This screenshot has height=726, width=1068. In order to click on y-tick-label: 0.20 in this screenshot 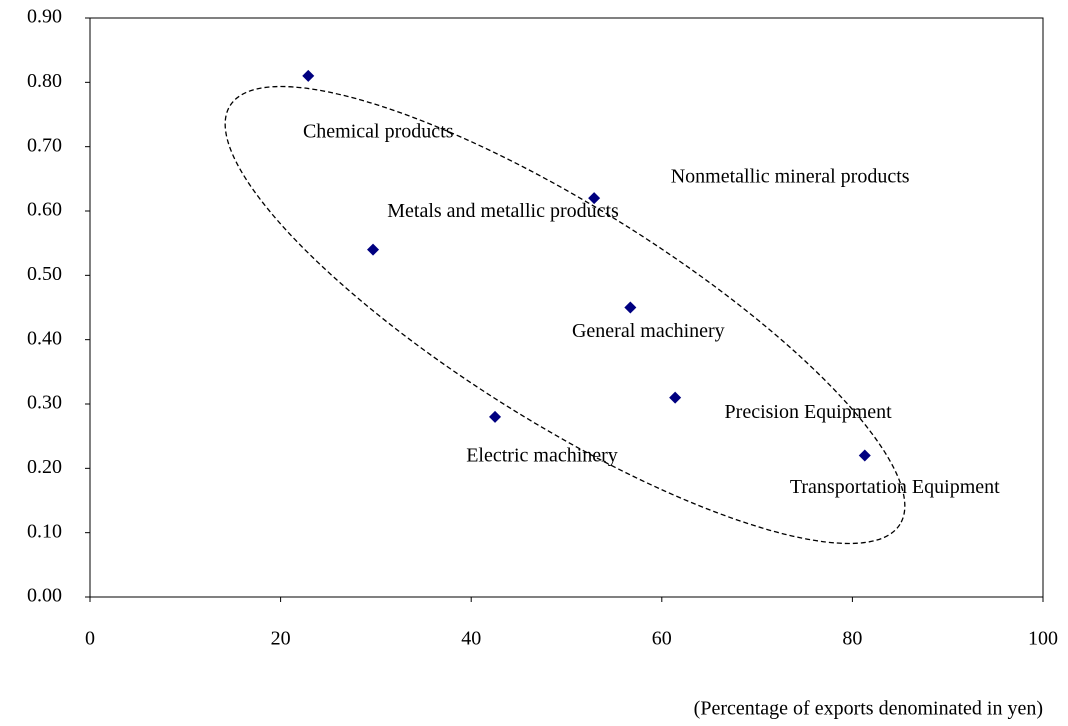, I will do `click(44, 467)`.